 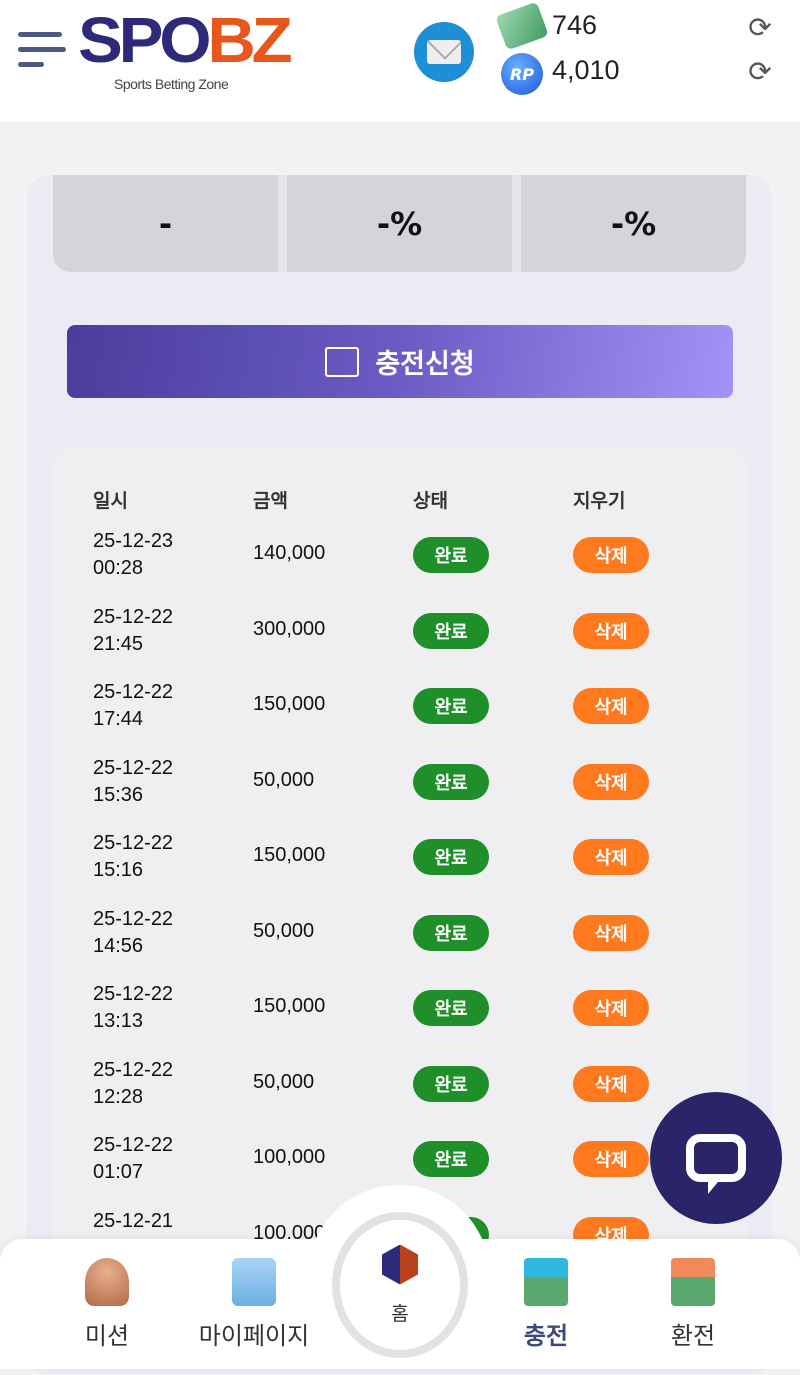 What do you see at coordinates (380, 944) in the screenshot?
I see `table-row: 25-12-22 14:56 50,000 완료 삭제` at bounding box center [380, 944].